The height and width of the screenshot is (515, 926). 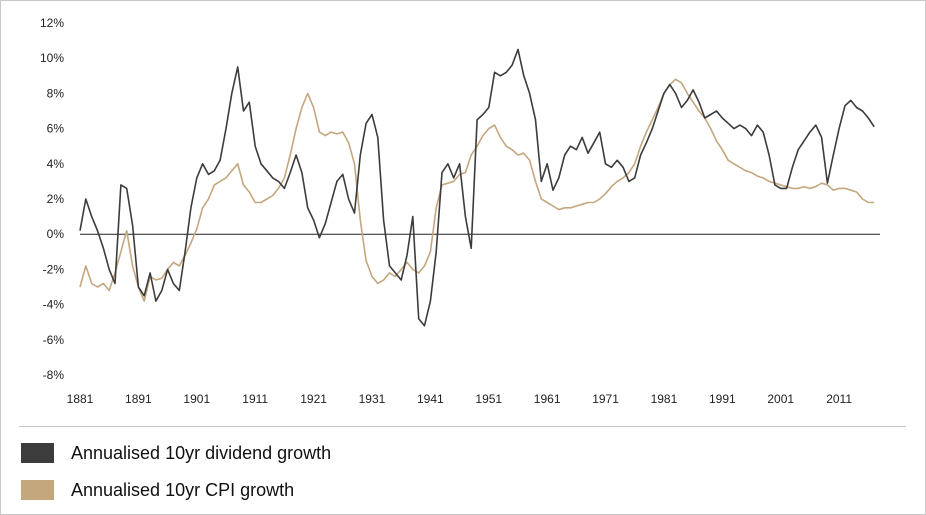 What do you see at coordinates (56, 199) in the screenshot?
I see `y-tick-label: 2%` at bounding box center [56, 199].